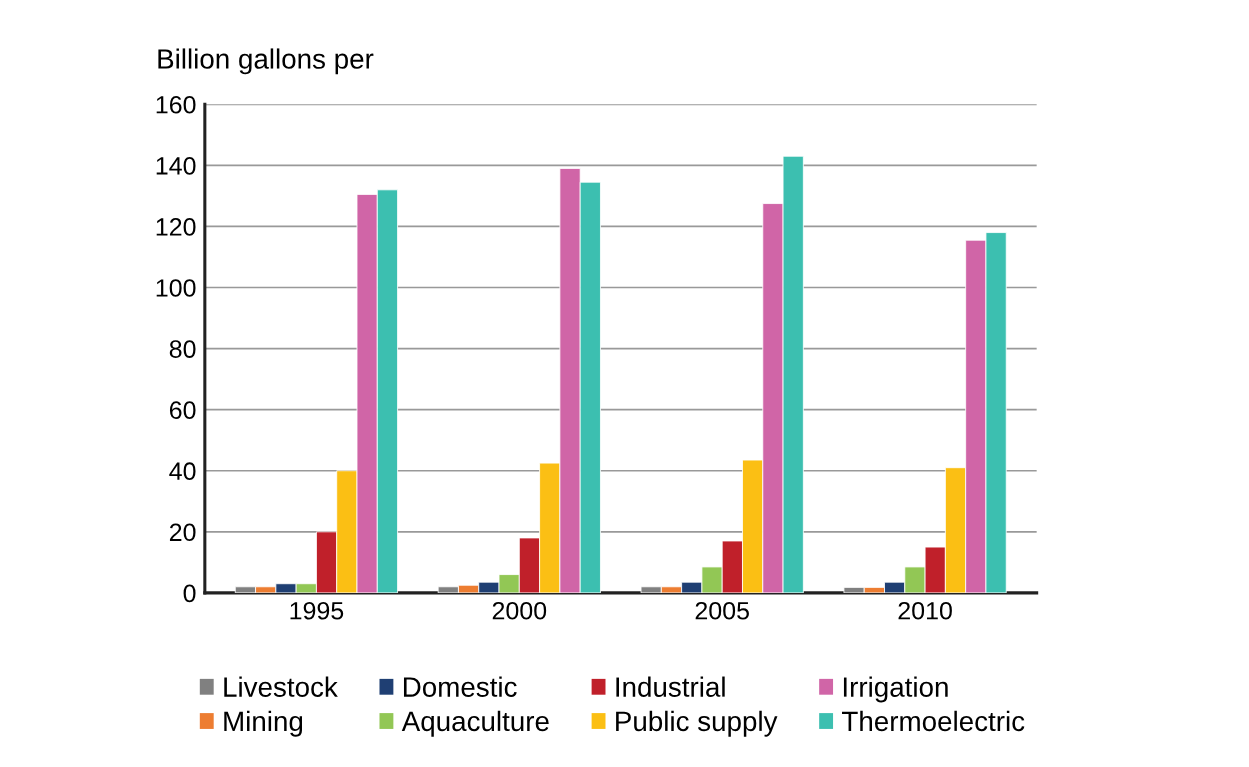 This screenshot has height=767, width=1249. I want to click on y-tick-label: 140, so click(176, 165).